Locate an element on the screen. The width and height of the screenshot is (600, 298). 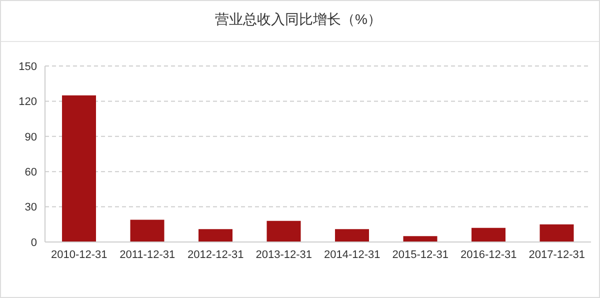
x-tick-label: 2015-12-31 is located at coordinates (420, 254).